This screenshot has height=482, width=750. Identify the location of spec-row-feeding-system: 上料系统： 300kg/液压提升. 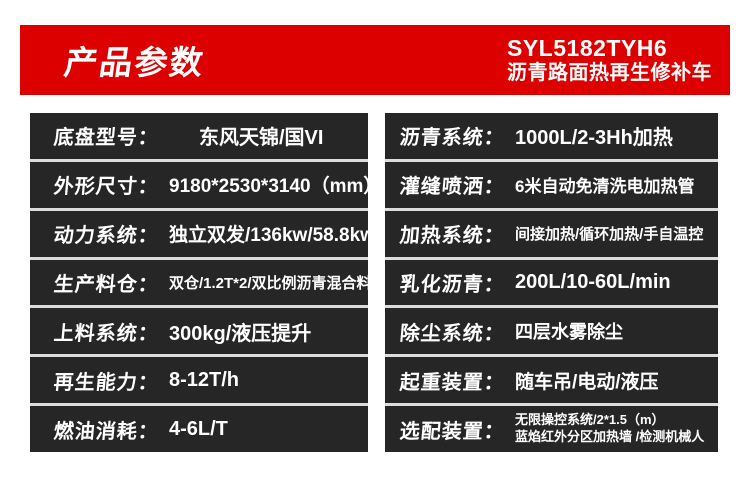
(199, 329).